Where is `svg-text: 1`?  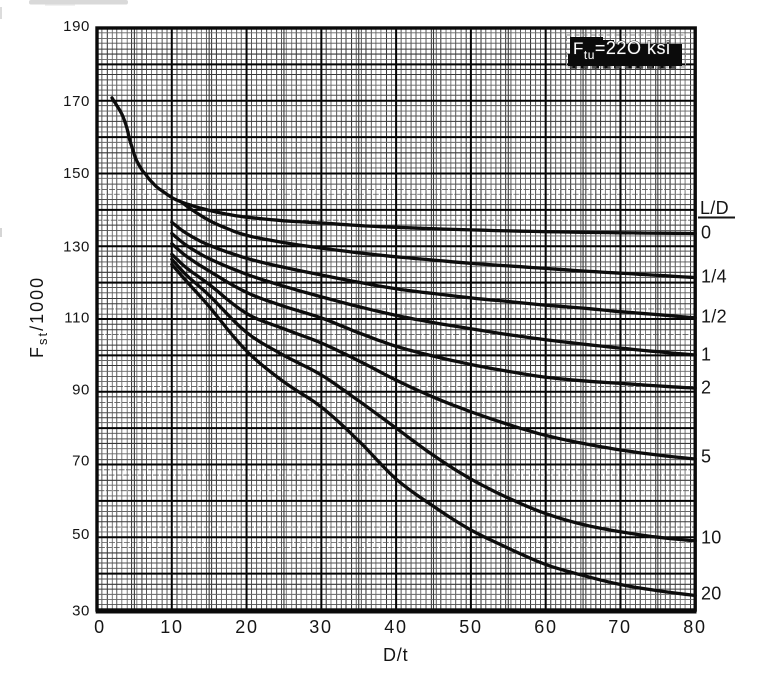
svg-text: 1 is located at coordinates (706, 354).